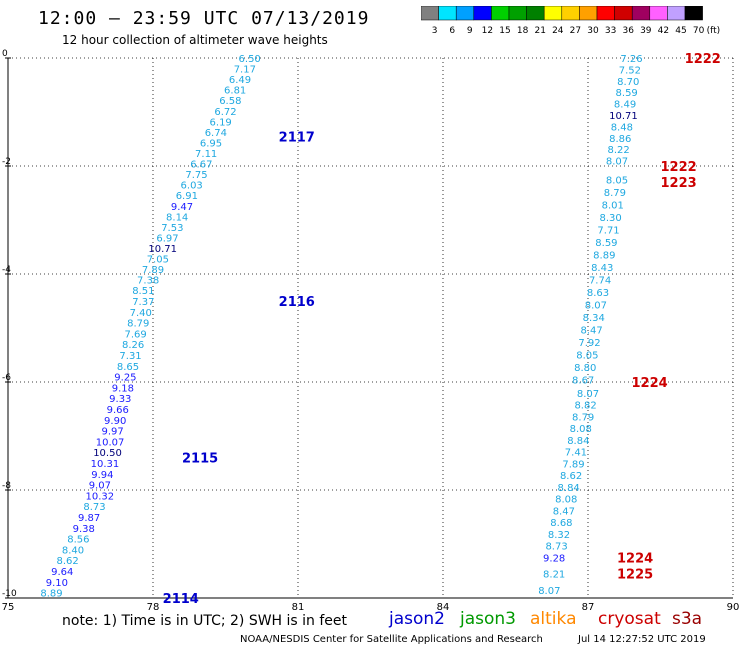 This screenshot has width=740, height=650. Describe the element at coordinates (488, 619) in the screenshot. I see `legend-jason3: jason3` at that location.